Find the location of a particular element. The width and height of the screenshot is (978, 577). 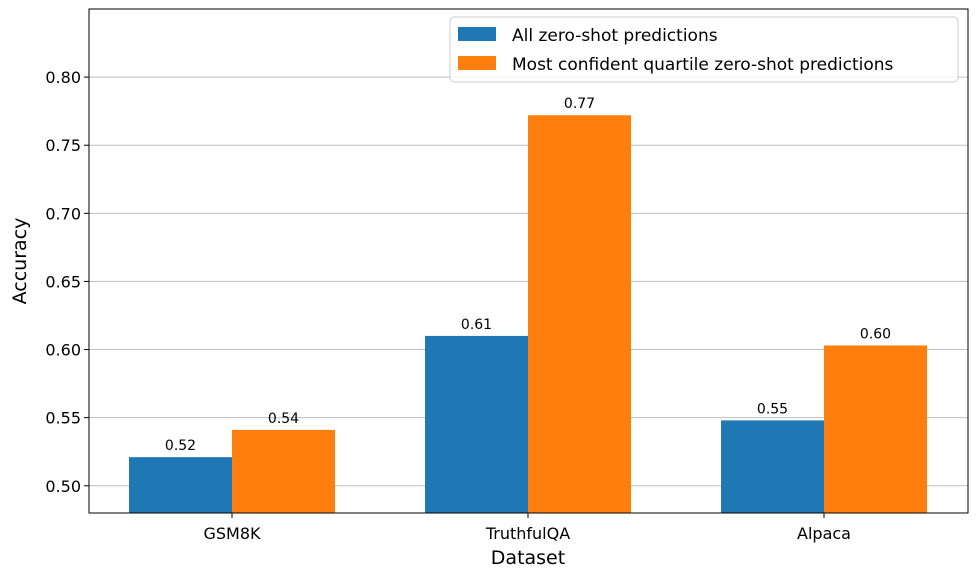

x-tick-label: Alpaca is located at coordinates (824, 533).